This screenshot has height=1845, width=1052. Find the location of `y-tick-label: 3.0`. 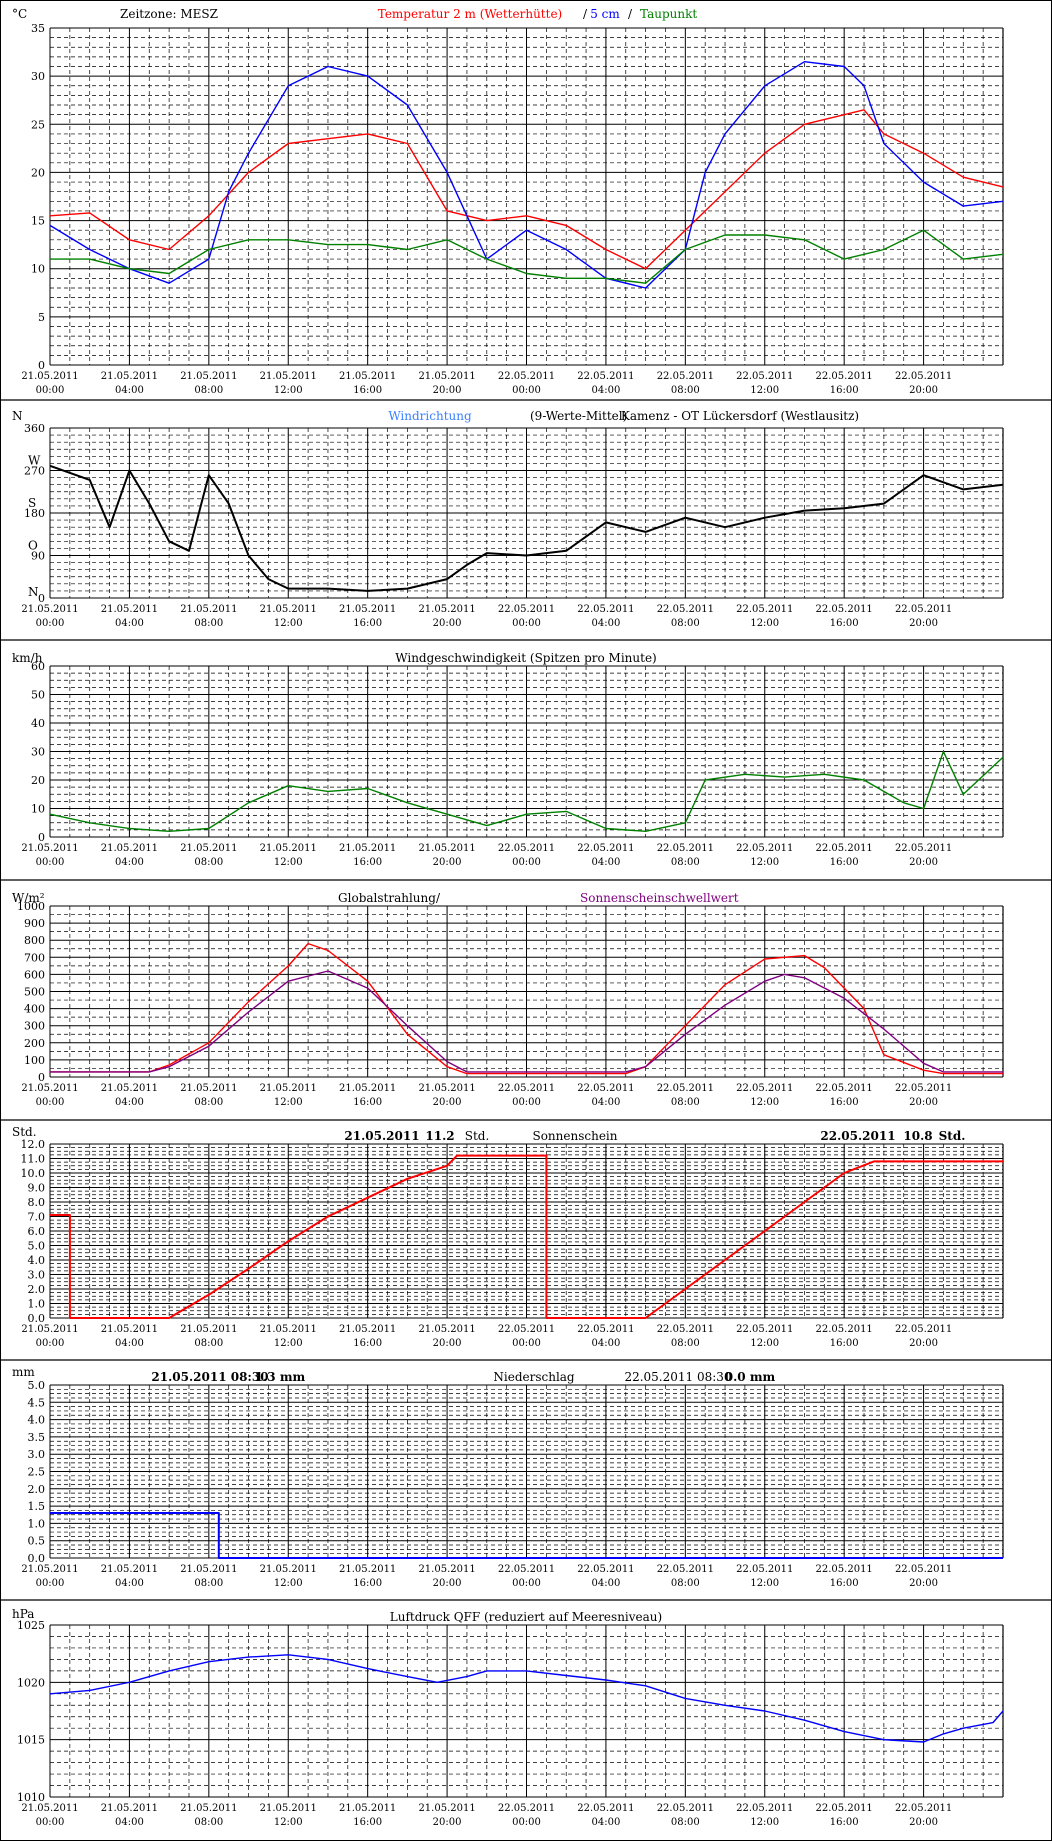

y-tick-label: 3.0 is located at coordinates (37, 1454).